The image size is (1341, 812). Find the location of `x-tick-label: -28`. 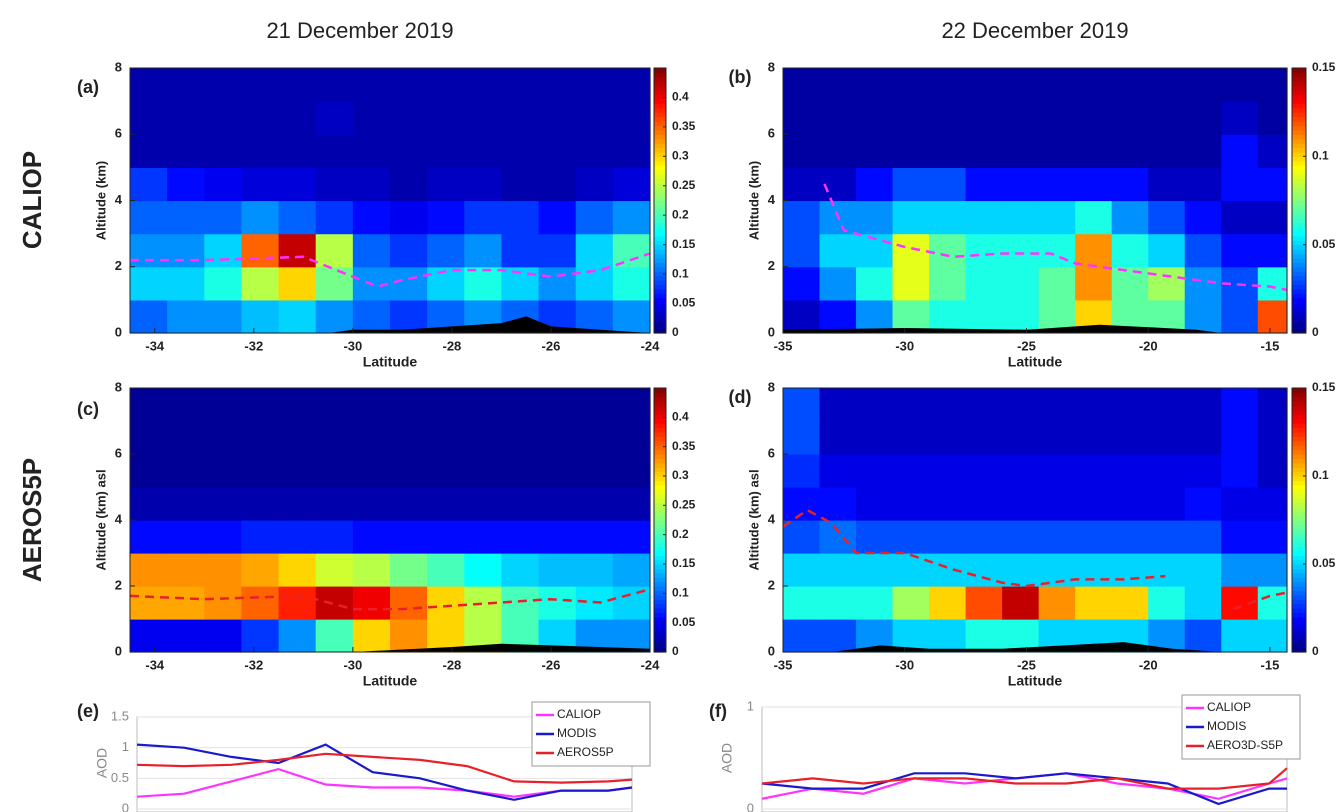

x-tick-label: -28 is located at coordinates (452, 345).